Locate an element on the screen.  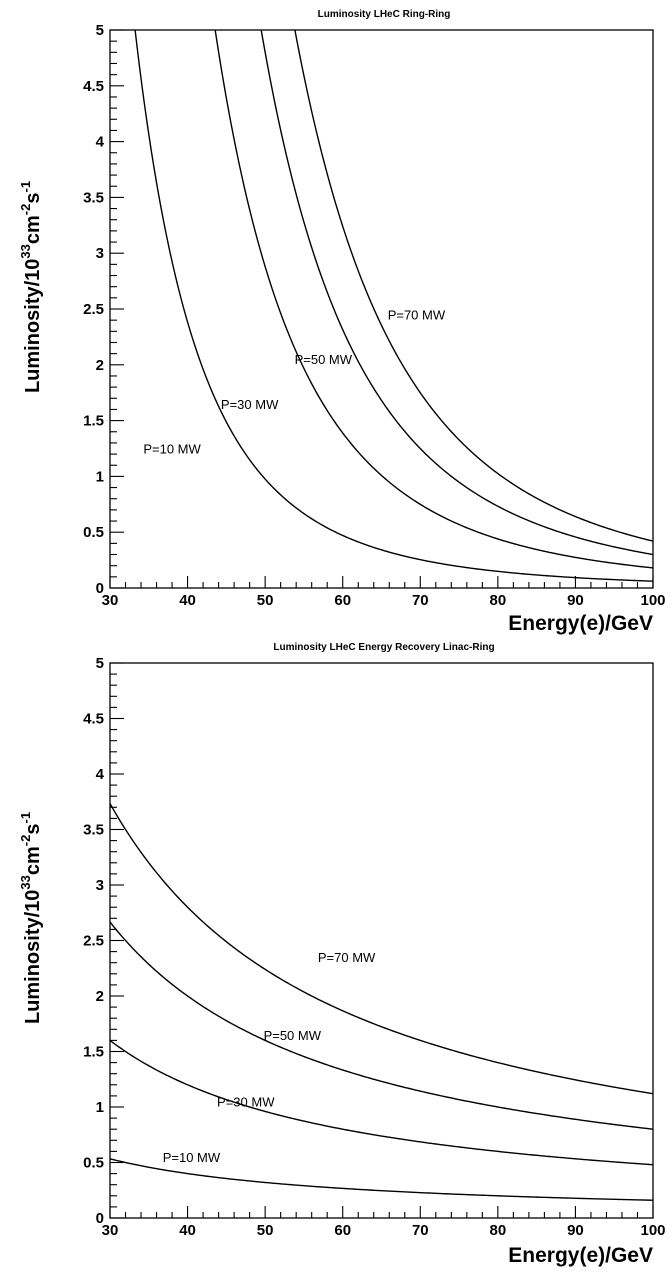
chart2-series-label: P=70 MW is located at coordinates (347, 957).